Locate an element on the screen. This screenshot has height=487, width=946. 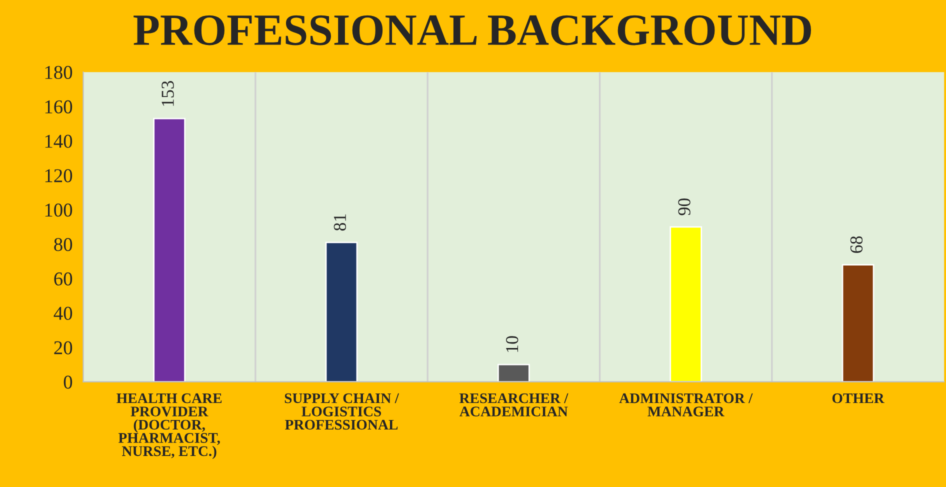
y-tick-label: 140 is located at coordinates (58, 141).